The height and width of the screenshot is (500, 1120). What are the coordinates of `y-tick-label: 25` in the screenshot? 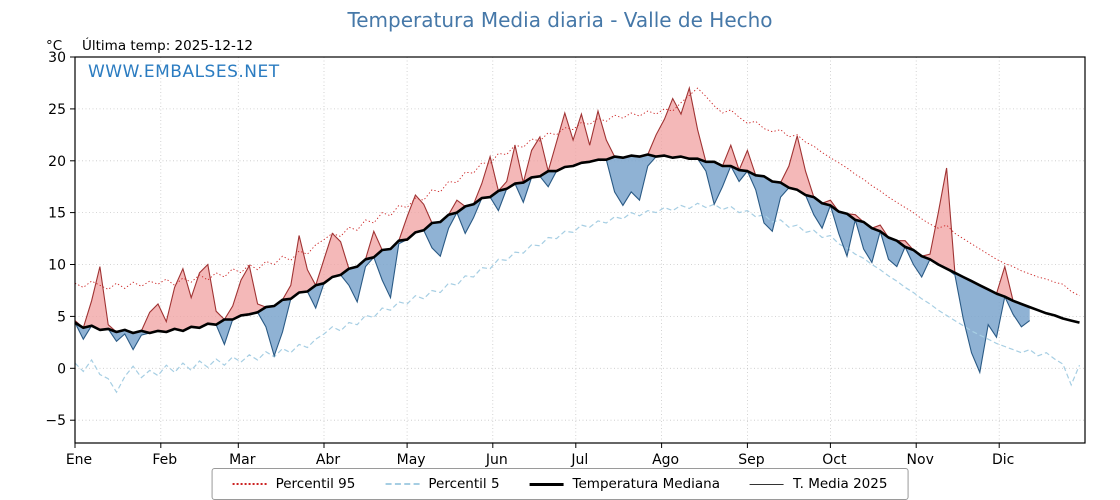 It's located at (57, 110).